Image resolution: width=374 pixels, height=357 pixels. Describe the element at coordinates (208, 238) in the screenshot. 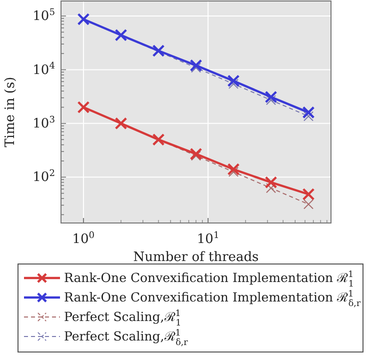

I see `x-tick-label: 10$^{1}$` at that location.